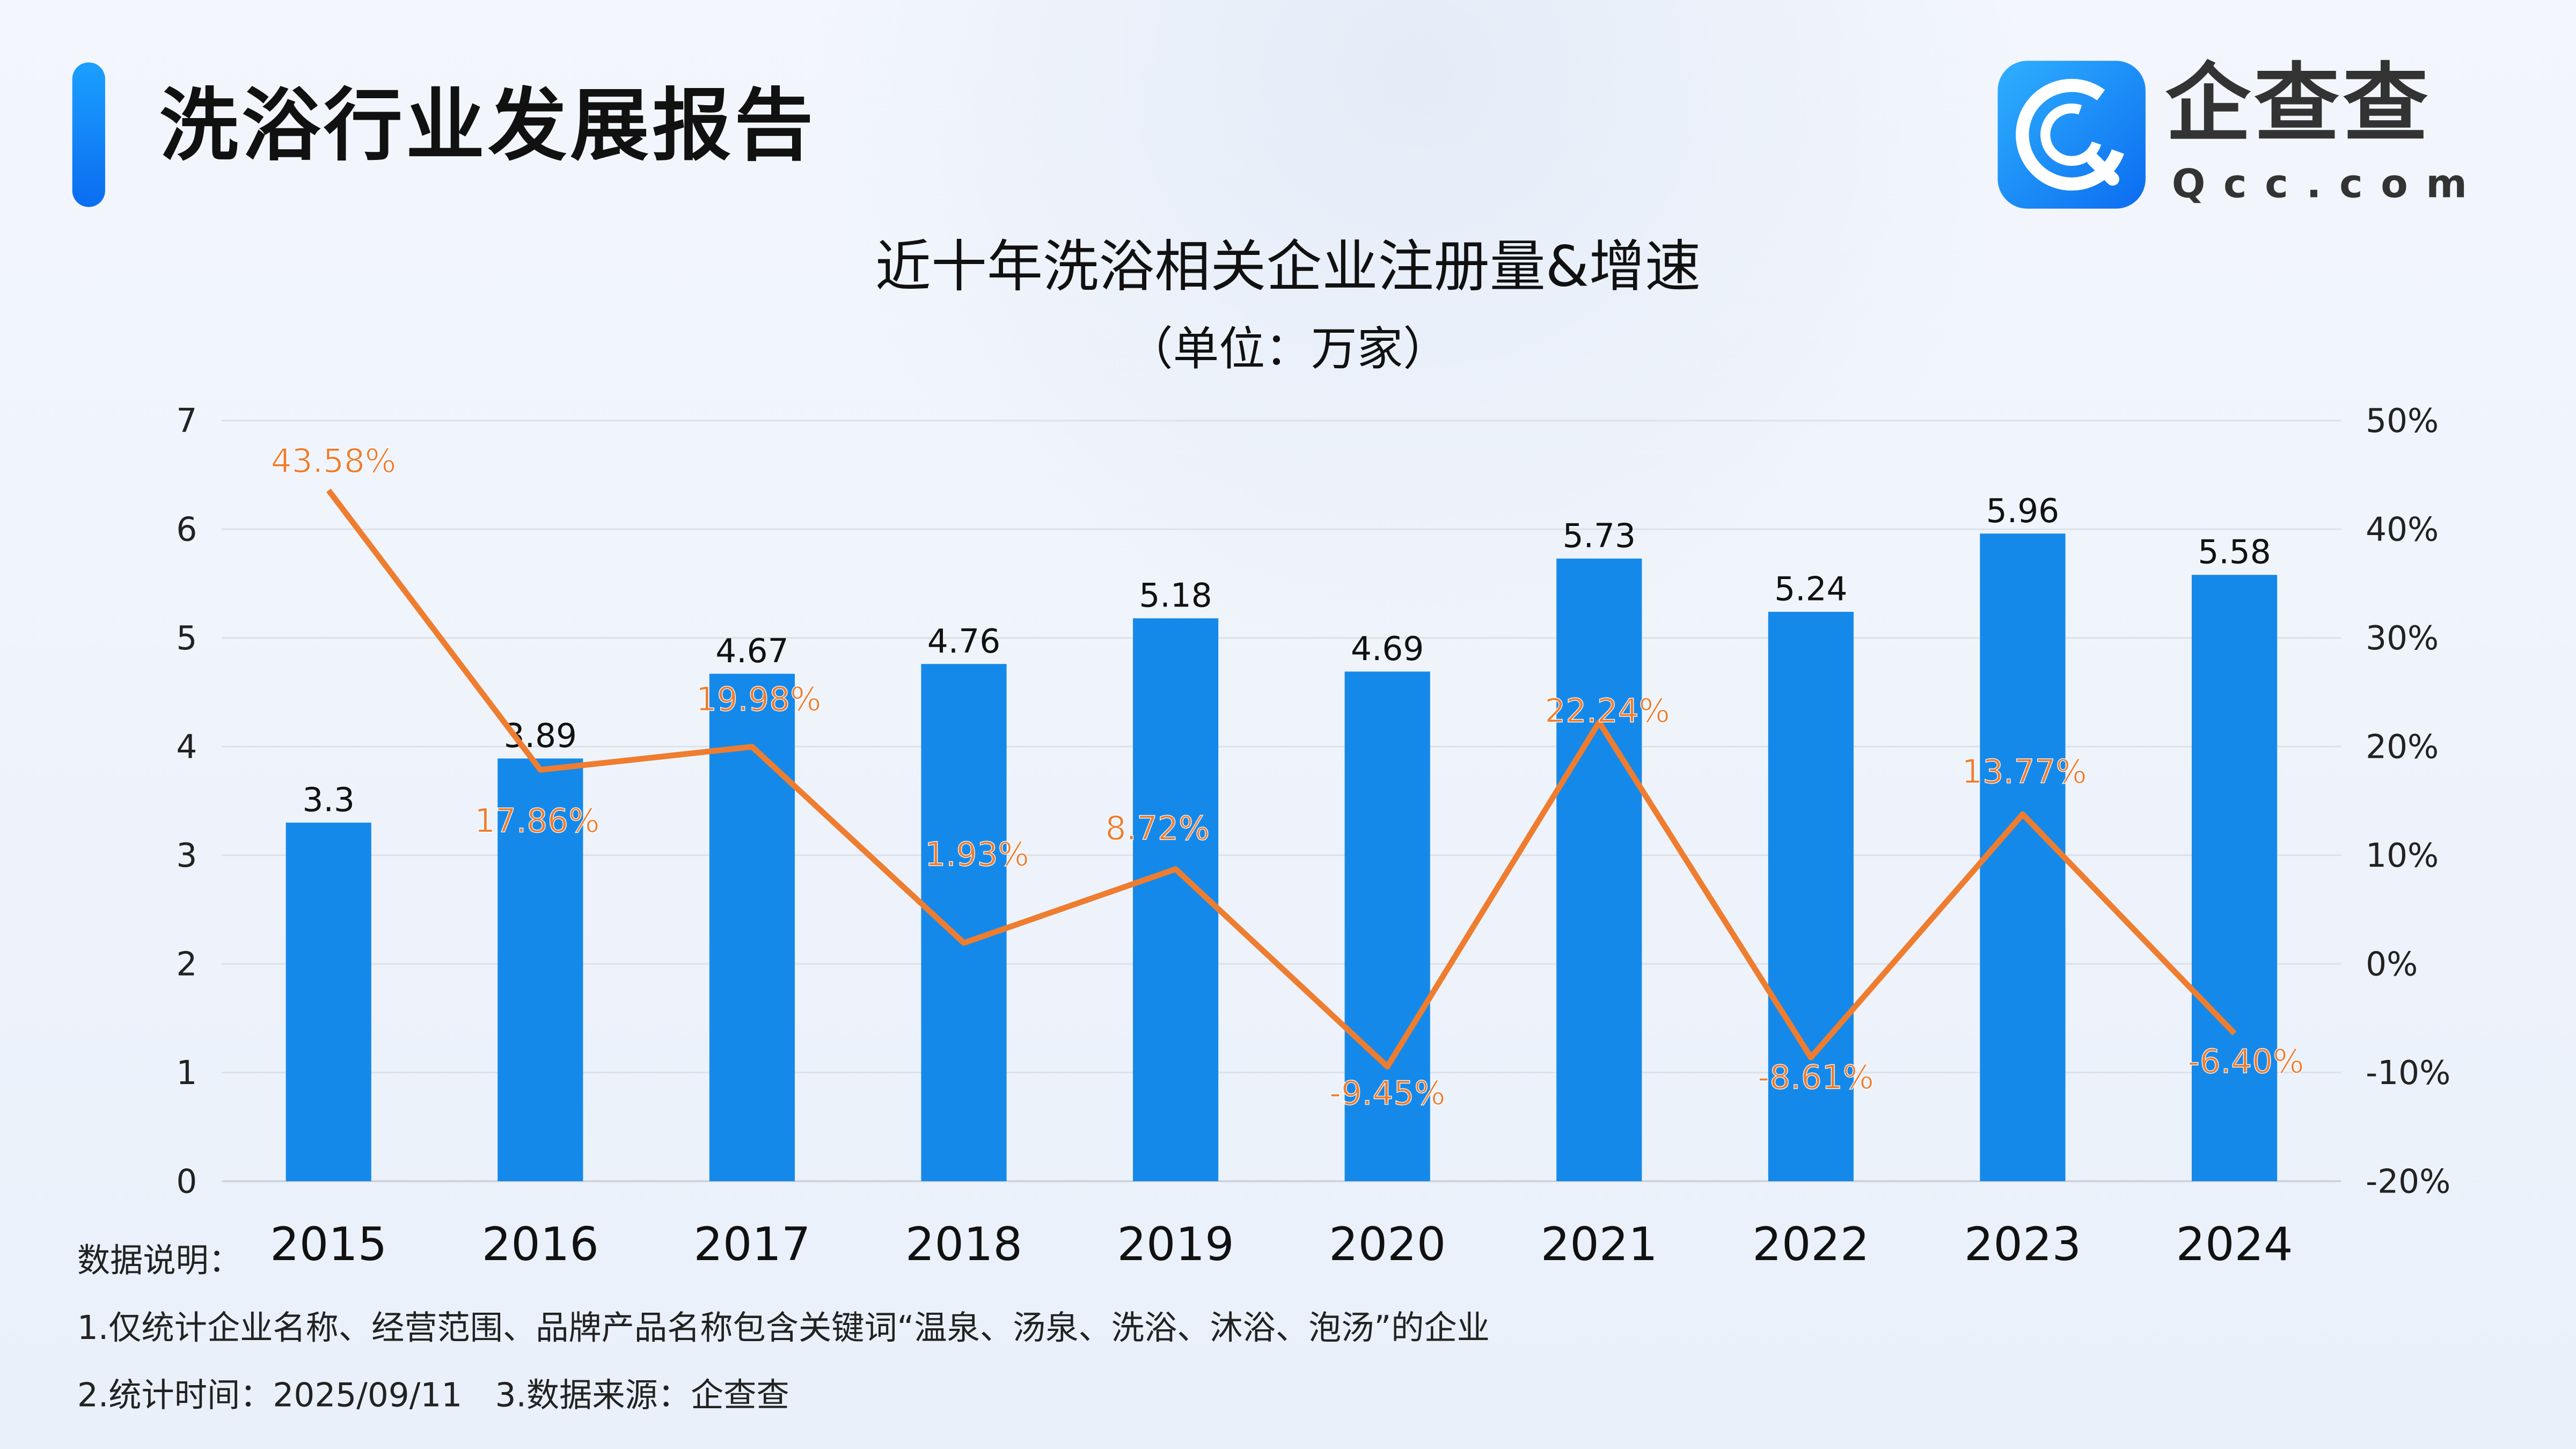 The width and height of the screenshot is (2576, 1449). I want to click on bar-2022, so click(1811, 897).